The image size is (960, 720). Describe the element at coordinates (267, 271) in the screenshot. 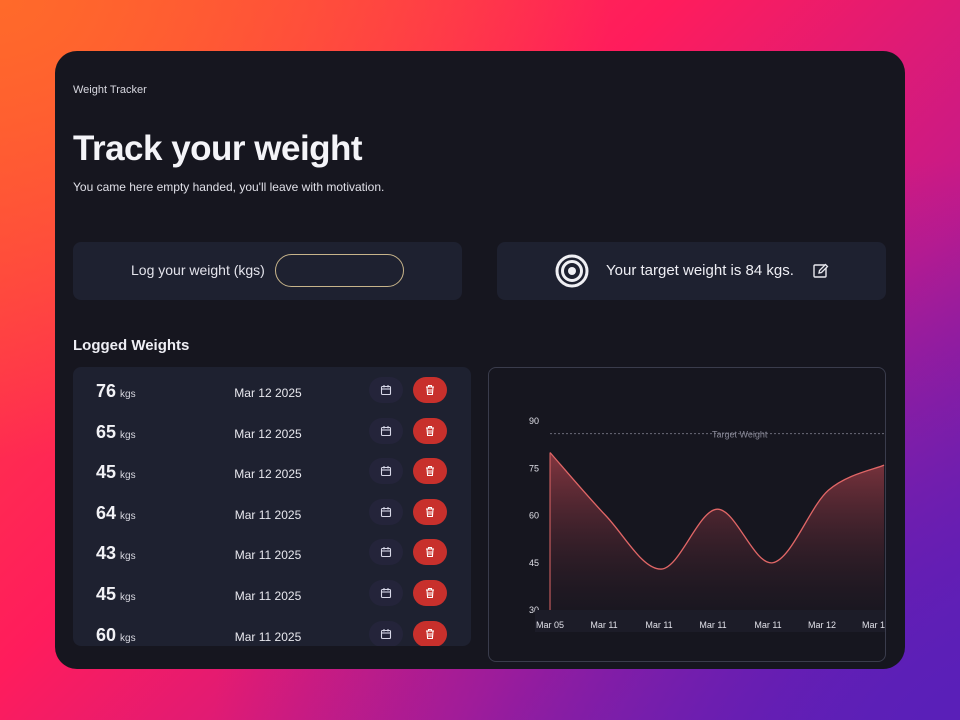

I see `log-weight-card: Log your weight (kgs)` at that location.